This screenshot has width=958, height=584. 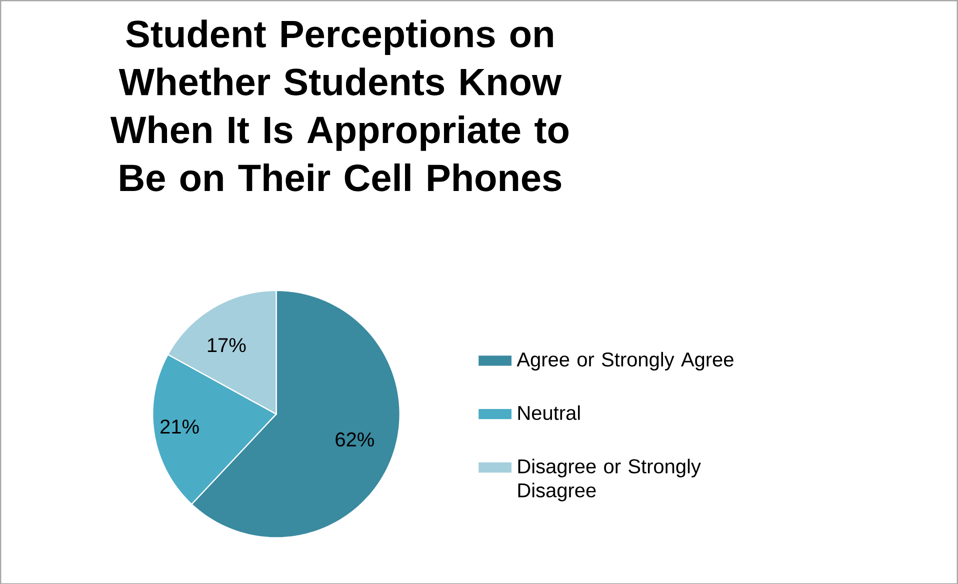 What do you see at coordinates (227, 345) in the screenshot?
I see `data-label: 17%` at bounding box center [227, 345].